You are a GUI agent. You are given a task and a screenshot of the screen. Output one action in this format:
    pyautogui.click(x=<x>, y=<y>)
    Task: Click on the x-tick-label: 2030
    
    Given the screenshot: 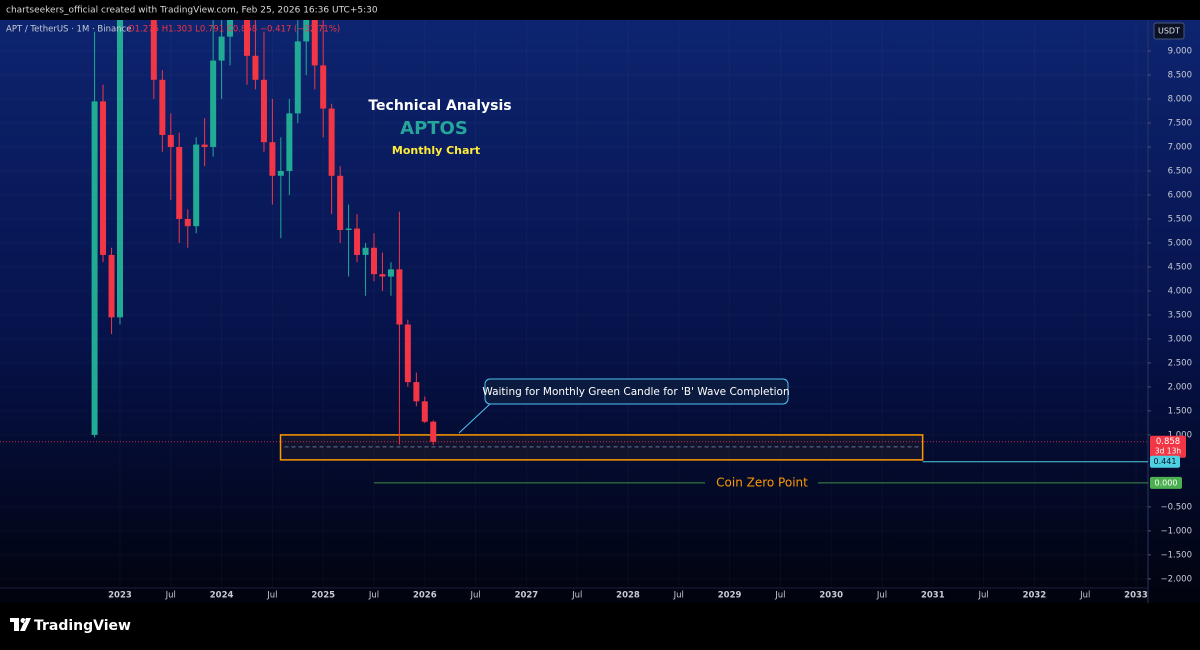 What is the action you would take?
    pyautogui.click(x=831, y=596)
    